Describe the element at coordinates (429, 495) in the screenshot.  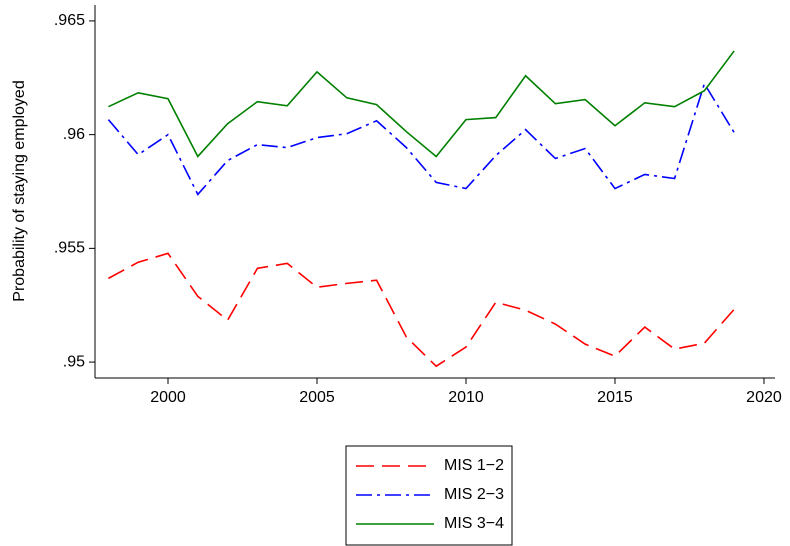
I see `legend-box` at that location.